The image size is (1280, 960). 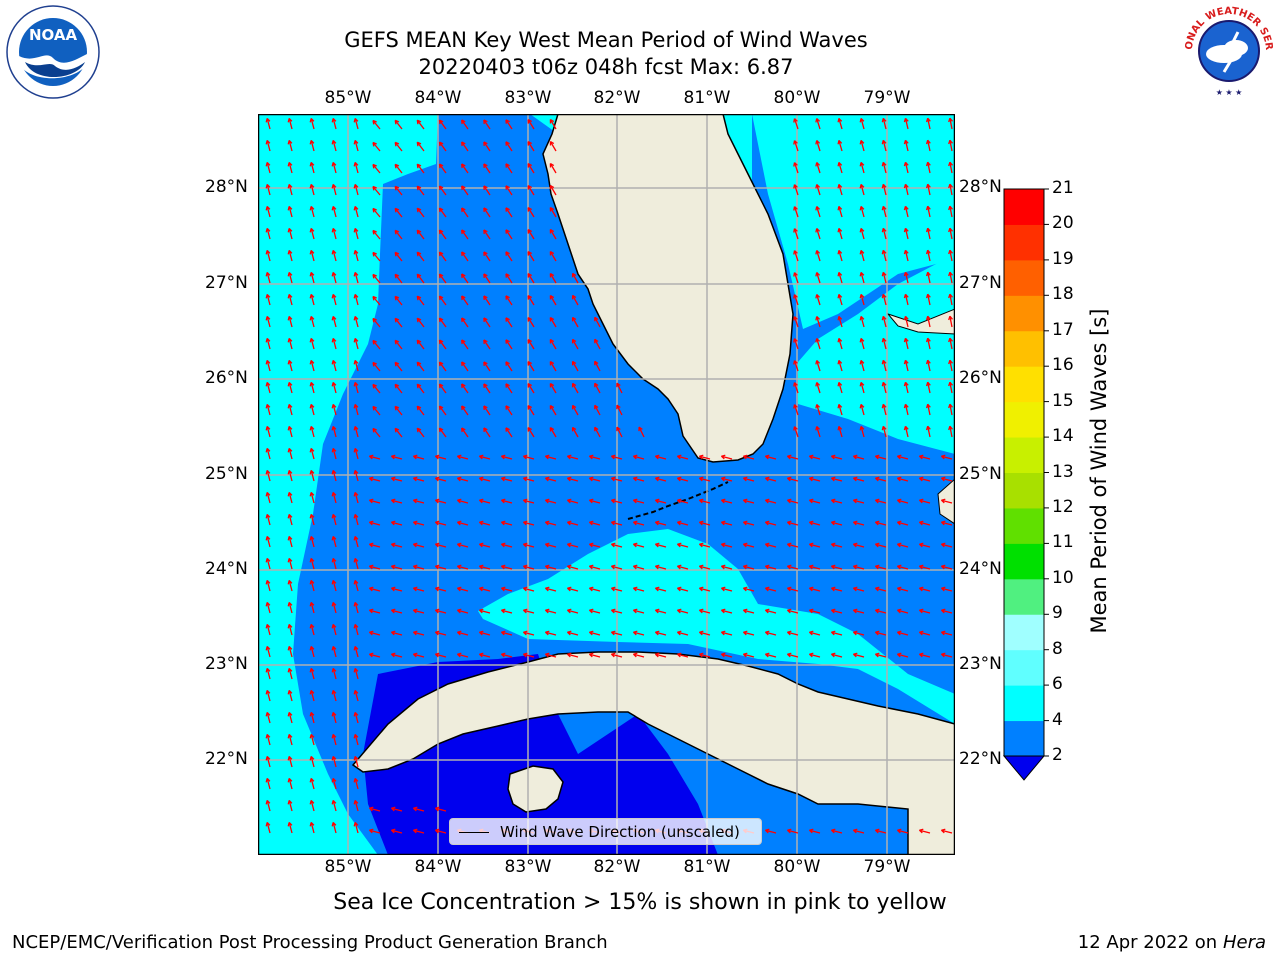 I want to click on lat-label-left: 25°N, so click(x=226, y=474).